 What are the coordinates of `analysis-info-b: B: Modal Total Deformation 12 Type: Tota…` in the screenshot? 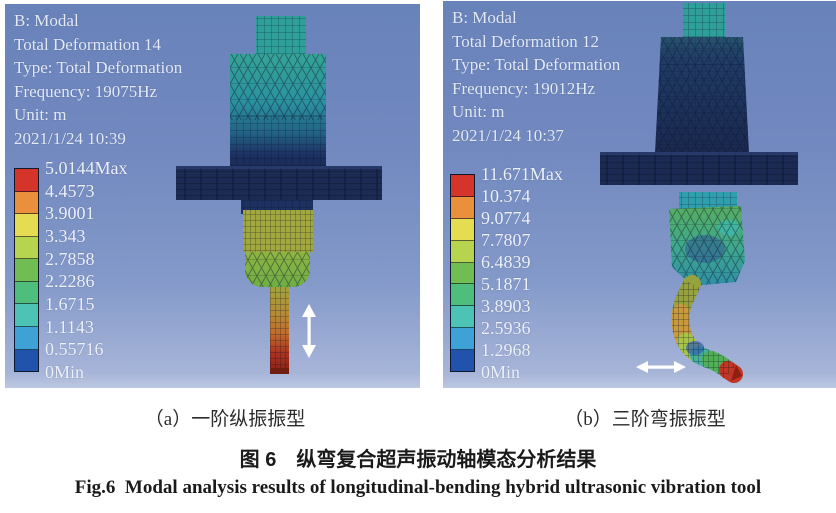 It's located at (536, 76).